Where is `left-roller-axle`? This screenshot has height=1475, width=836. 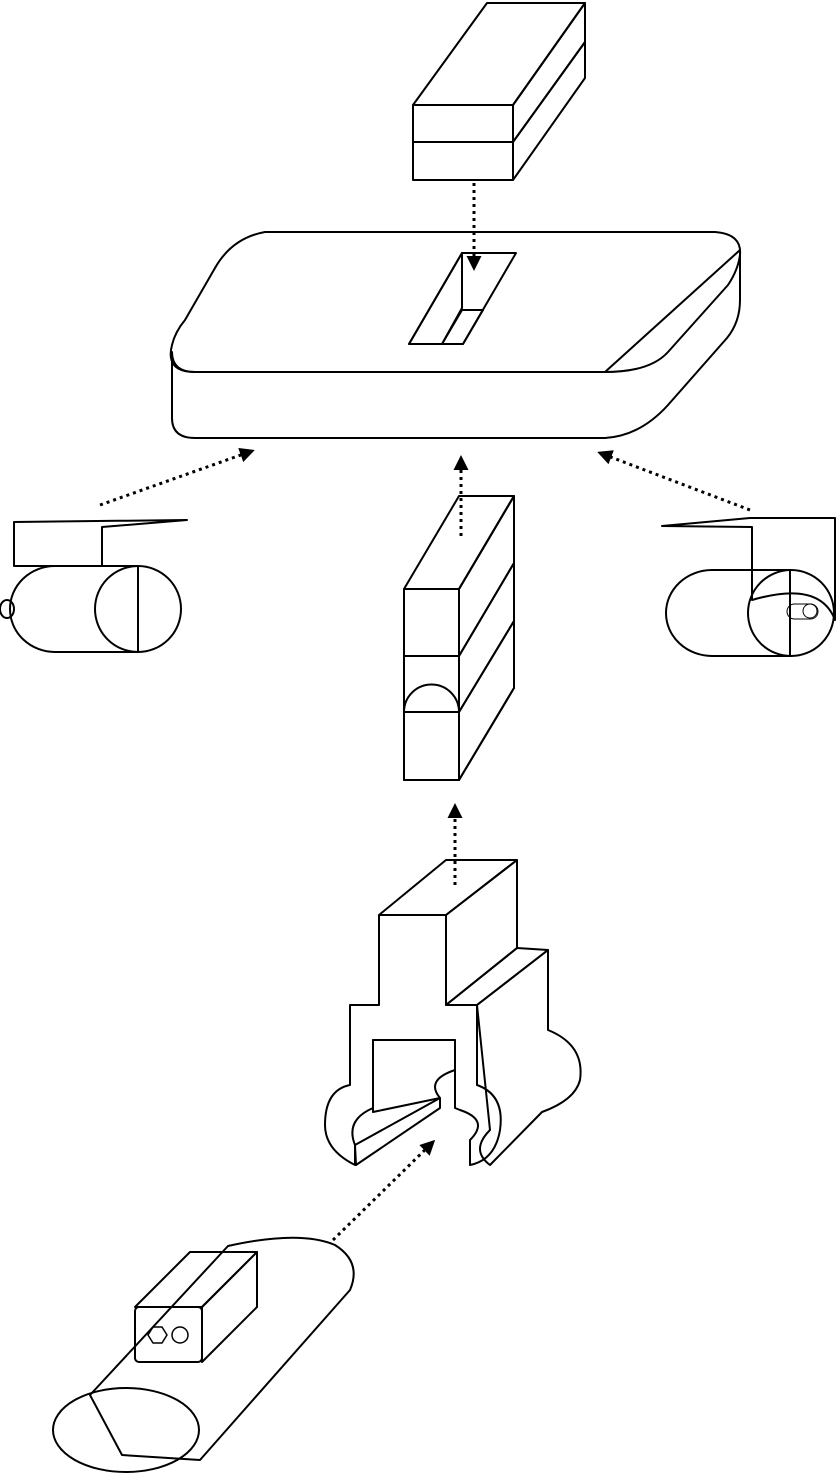
left-roller-axle is located at coordinates (7, 609).